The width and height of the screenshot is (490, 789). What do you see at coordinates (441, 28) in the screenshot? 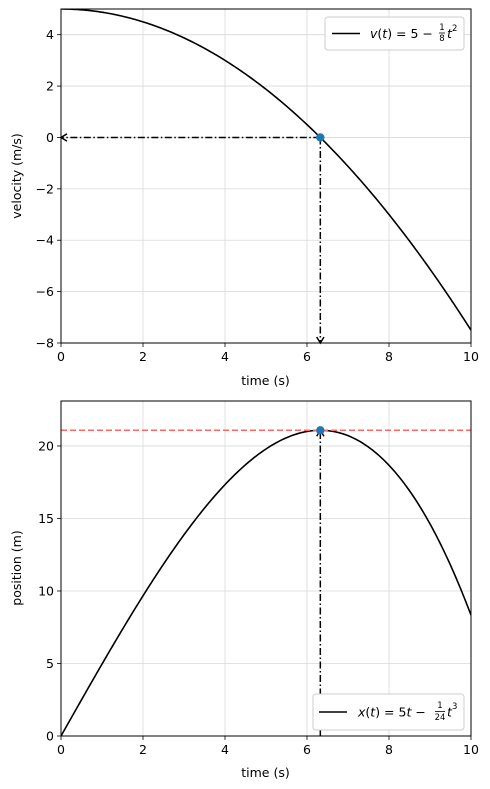
I see `velocity-legend-frac-num: 1` at bounding box center [441, 28].